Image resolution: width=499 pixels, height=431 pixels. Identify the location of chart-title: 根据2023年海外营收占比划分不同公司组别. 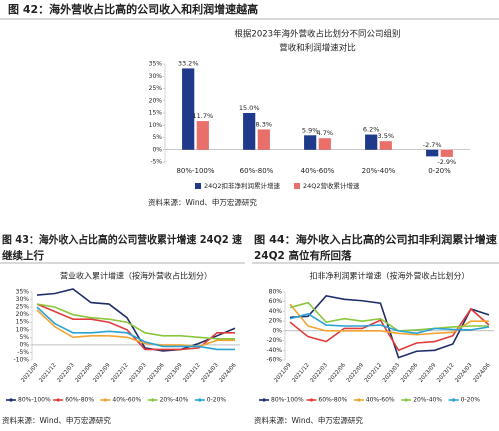
(317, 34).